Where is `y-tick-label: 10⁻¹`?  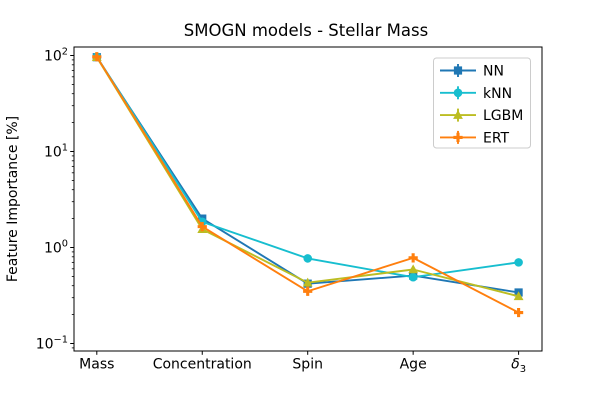 y-tick-label: 10⁻¹ is located at coordinates (52, 343).